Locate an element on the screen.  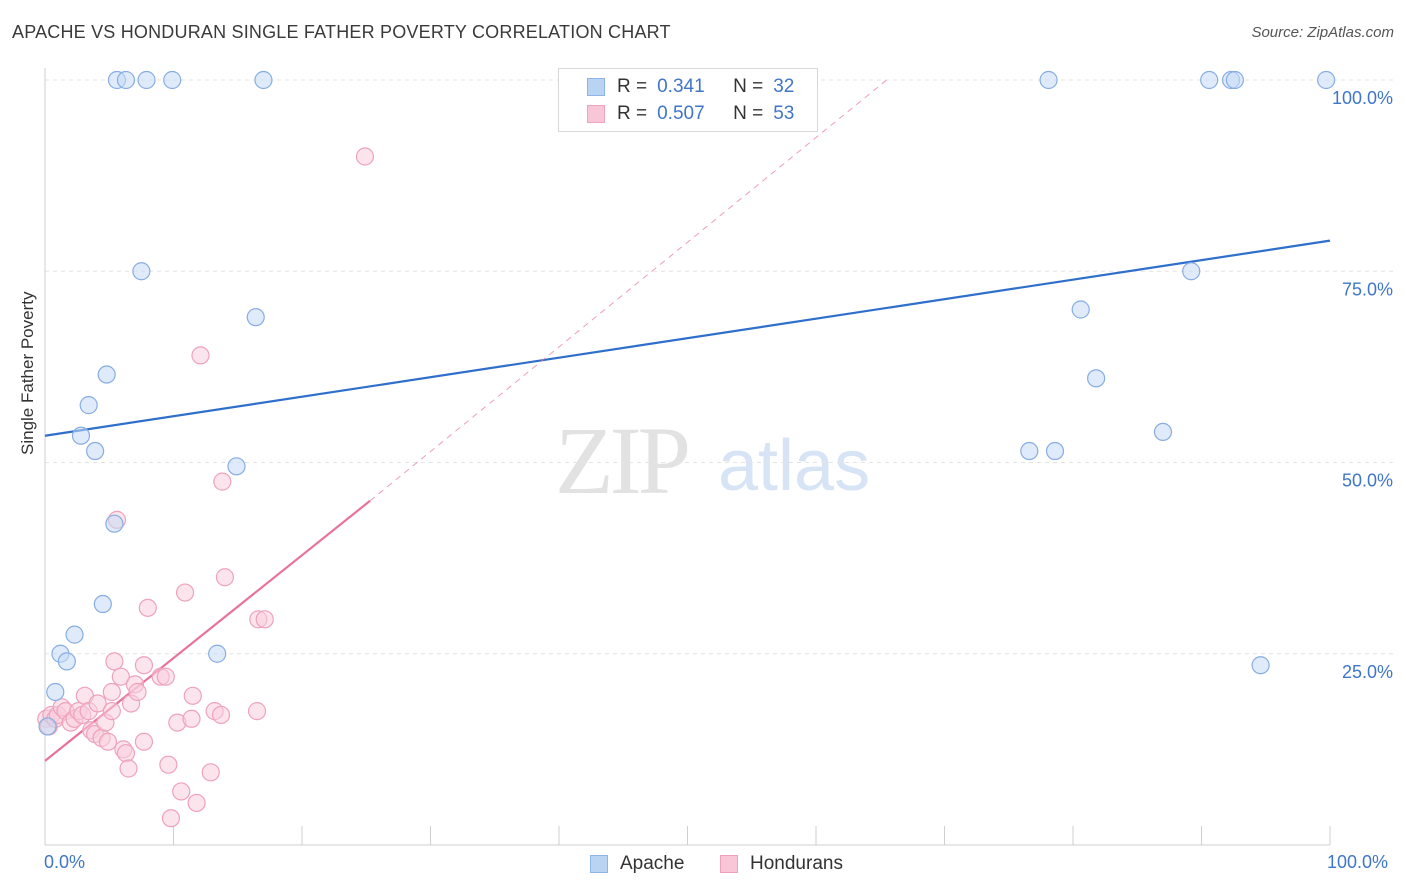
apache-n-value: 32 is located at coordinates (784, 86).